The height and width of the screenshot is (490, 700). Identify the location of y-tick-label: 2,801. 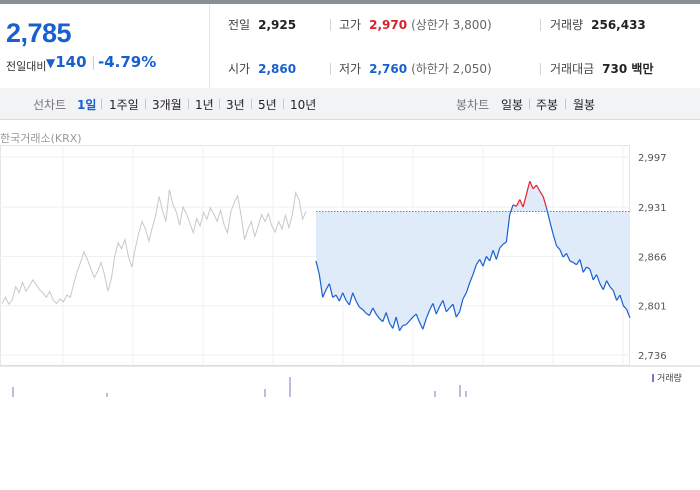
(652, 307).